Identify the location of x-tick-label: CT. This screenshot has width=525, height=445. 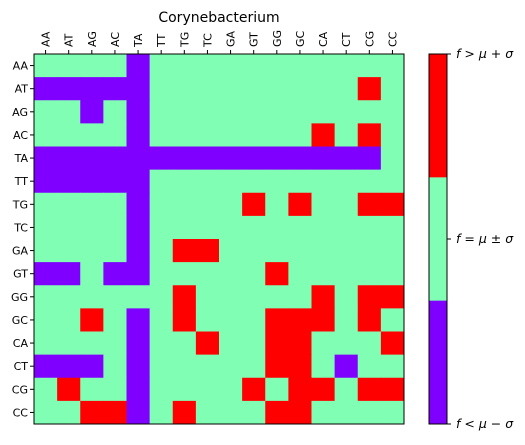
(346, 39).